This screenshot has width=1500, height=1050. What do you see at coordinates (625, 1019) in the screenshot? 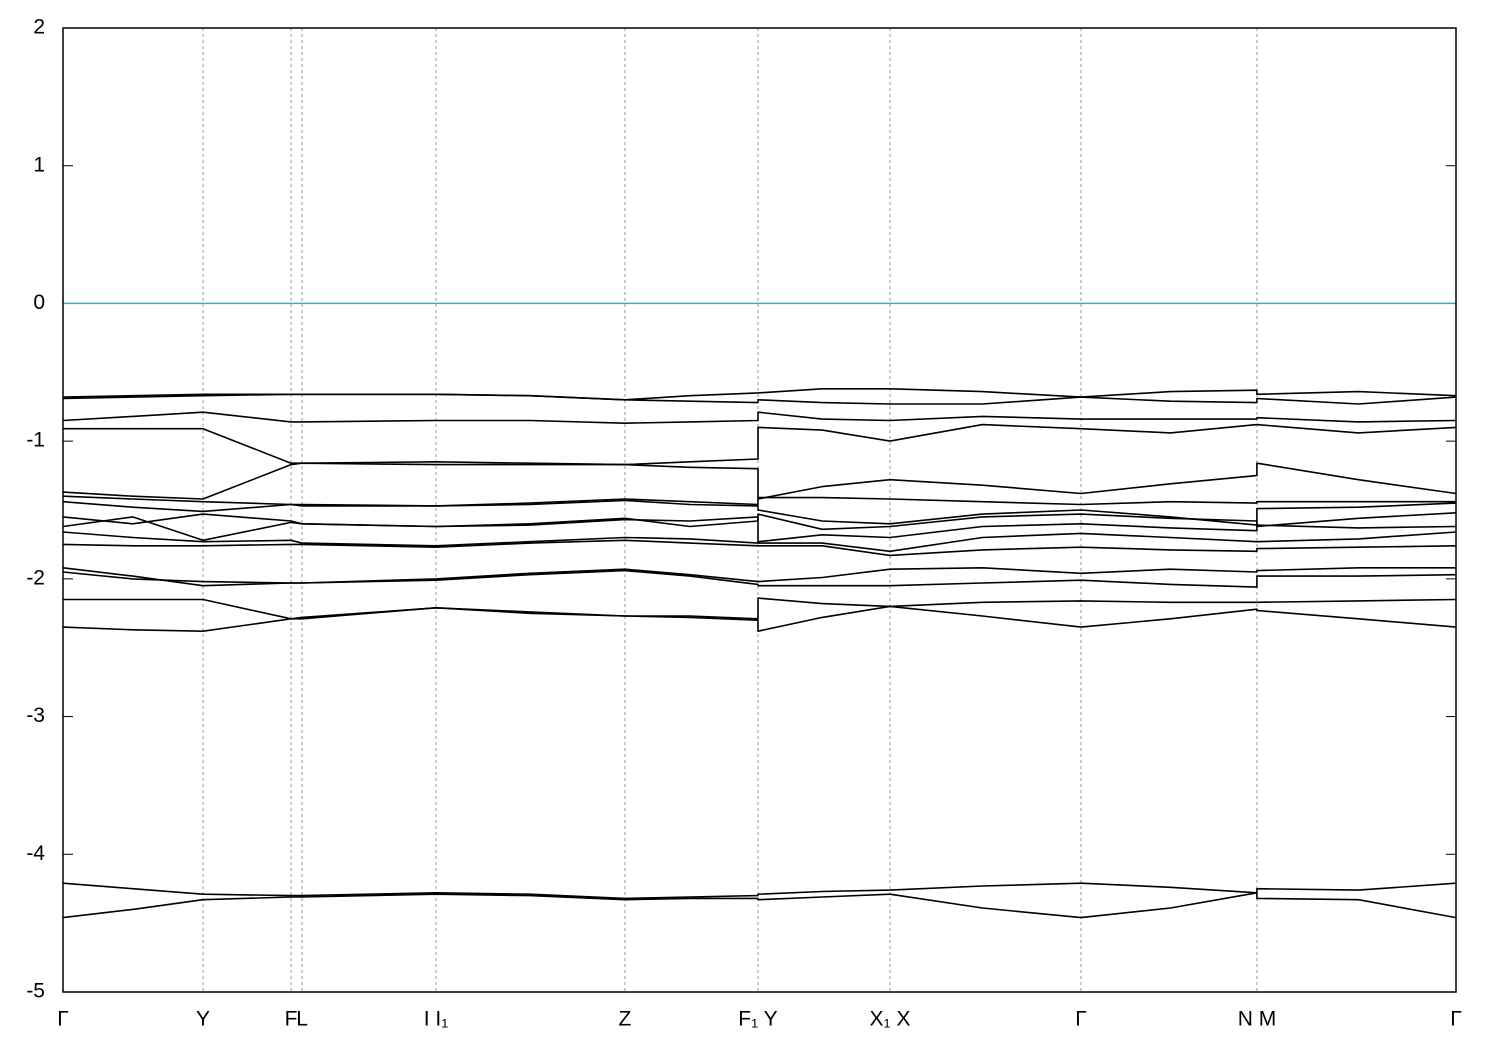
I see `x-tick-label: Z` at bounding box center [625, 1019].